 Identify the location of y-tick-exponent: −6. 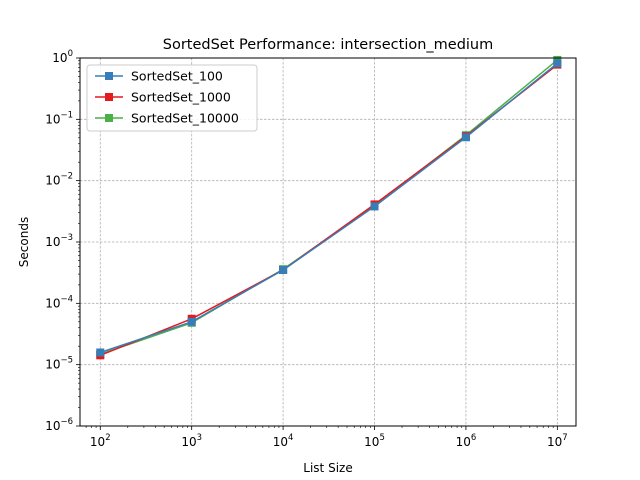
(66, 422).